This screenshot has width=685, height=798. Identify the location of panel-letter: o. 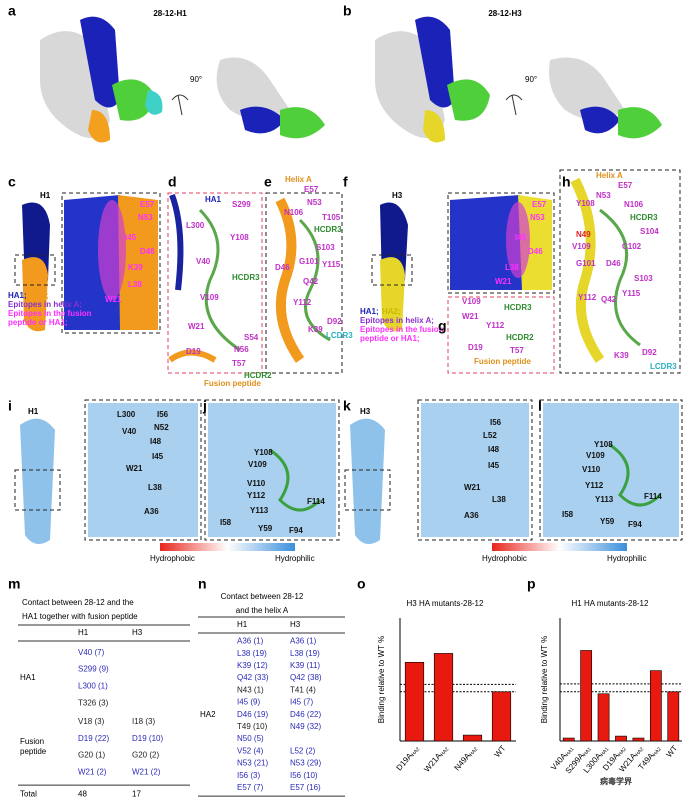
(361, 584).